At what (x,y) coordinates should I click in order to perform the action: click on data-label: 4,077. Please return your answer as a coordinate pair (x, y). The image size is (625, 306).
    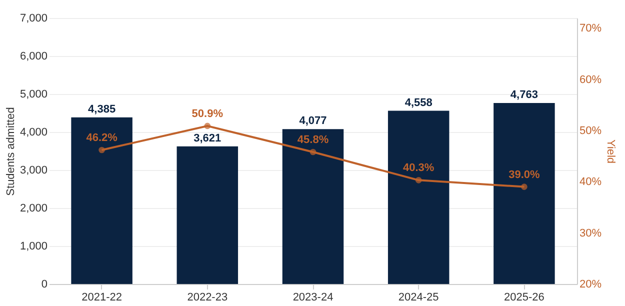
    Looking at the image, I should click on (313, 121).